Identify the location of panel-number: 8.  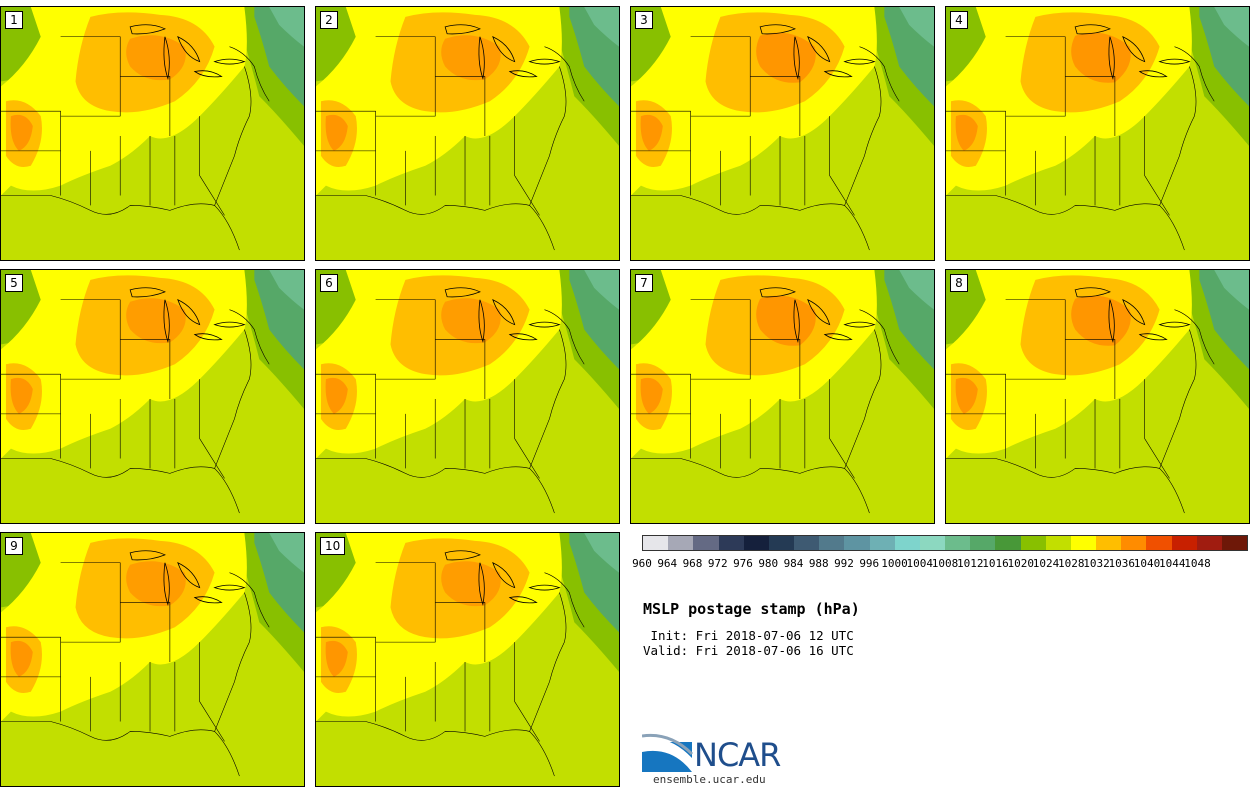
(959, 283).